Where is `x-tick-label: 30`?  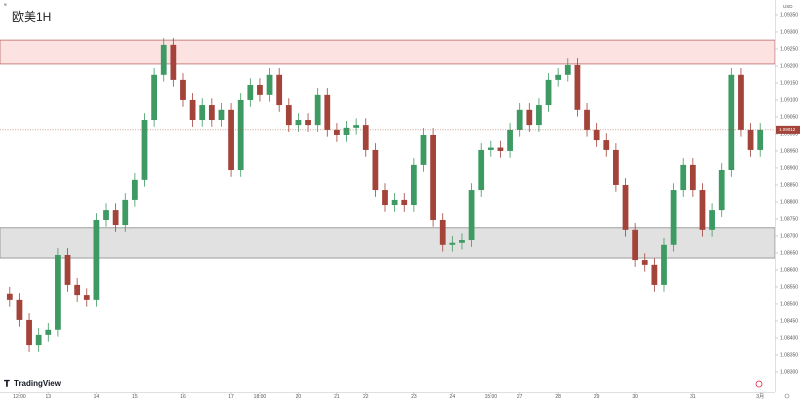
x-tick-label: 30 is located at coordinates (635, 397).